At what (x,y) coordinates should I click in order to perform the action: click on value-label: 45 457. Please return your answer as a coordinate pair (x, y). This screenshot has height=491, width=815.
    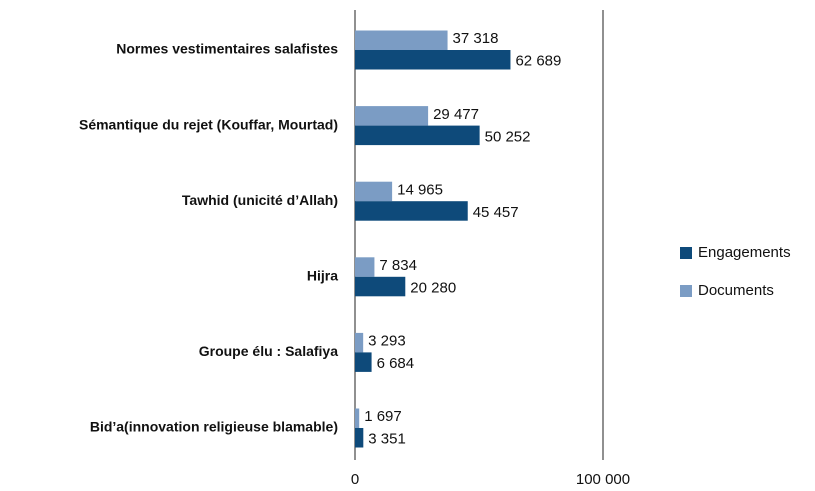
    Looking at the image, I should click on (496, 212).